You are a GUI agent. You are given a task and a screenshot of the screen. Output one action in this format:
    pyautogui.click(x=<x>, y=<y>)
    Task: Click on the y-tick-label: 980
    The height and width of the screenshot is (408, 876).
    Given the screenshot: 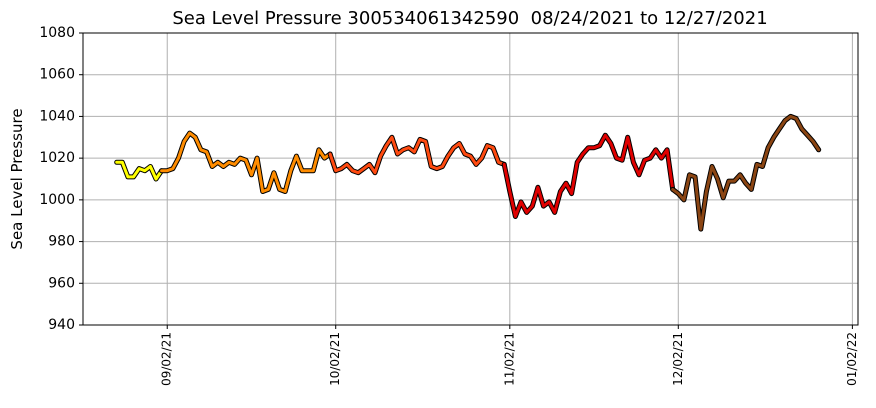 What is the action you would take?
    pyautogui.click(x=61, y=242)
    